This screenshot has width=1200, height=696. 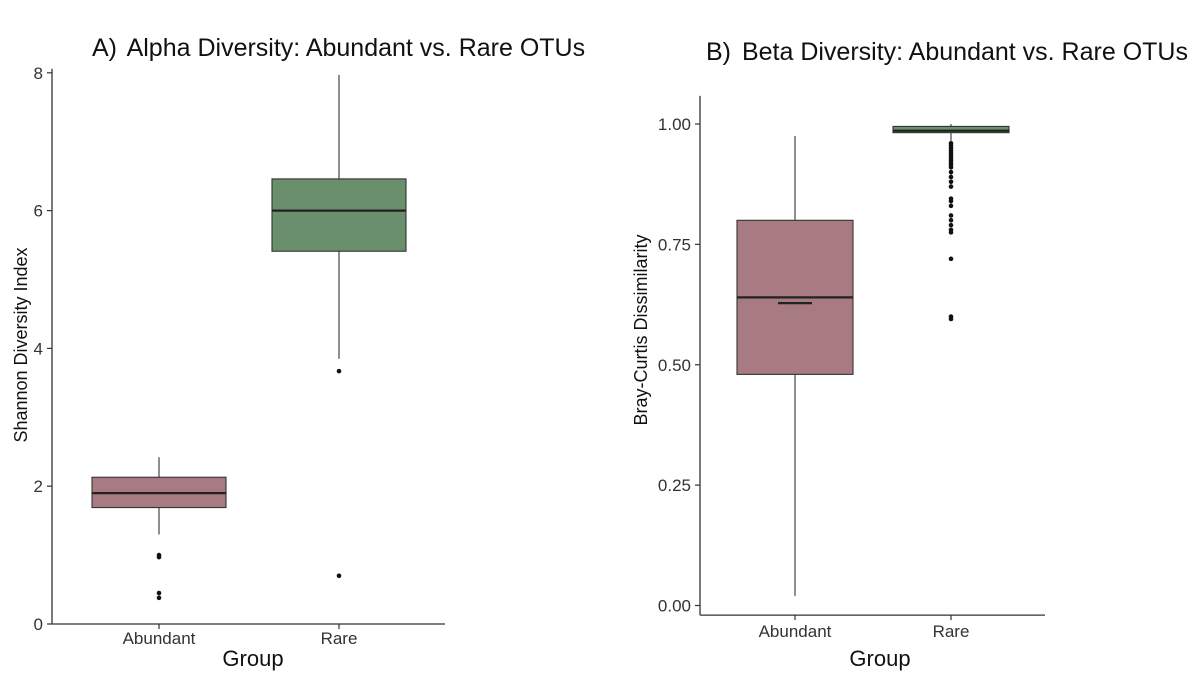 What do you see at coordinates (38, 348) in the screenshot?
I see `panel-a-y-tick-label: 4` at bounding box center [38, 348].